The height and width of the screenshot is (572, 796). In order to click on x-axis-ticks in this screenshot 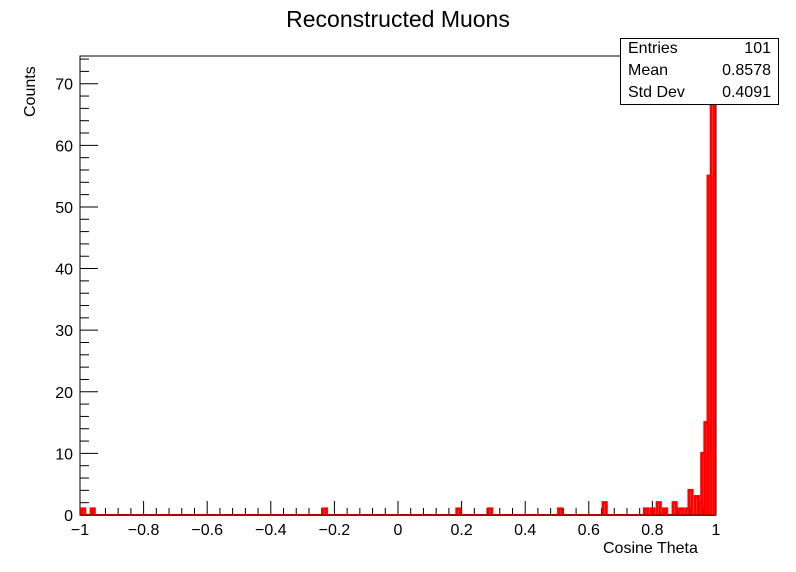, I will do `click(398, 508)`.